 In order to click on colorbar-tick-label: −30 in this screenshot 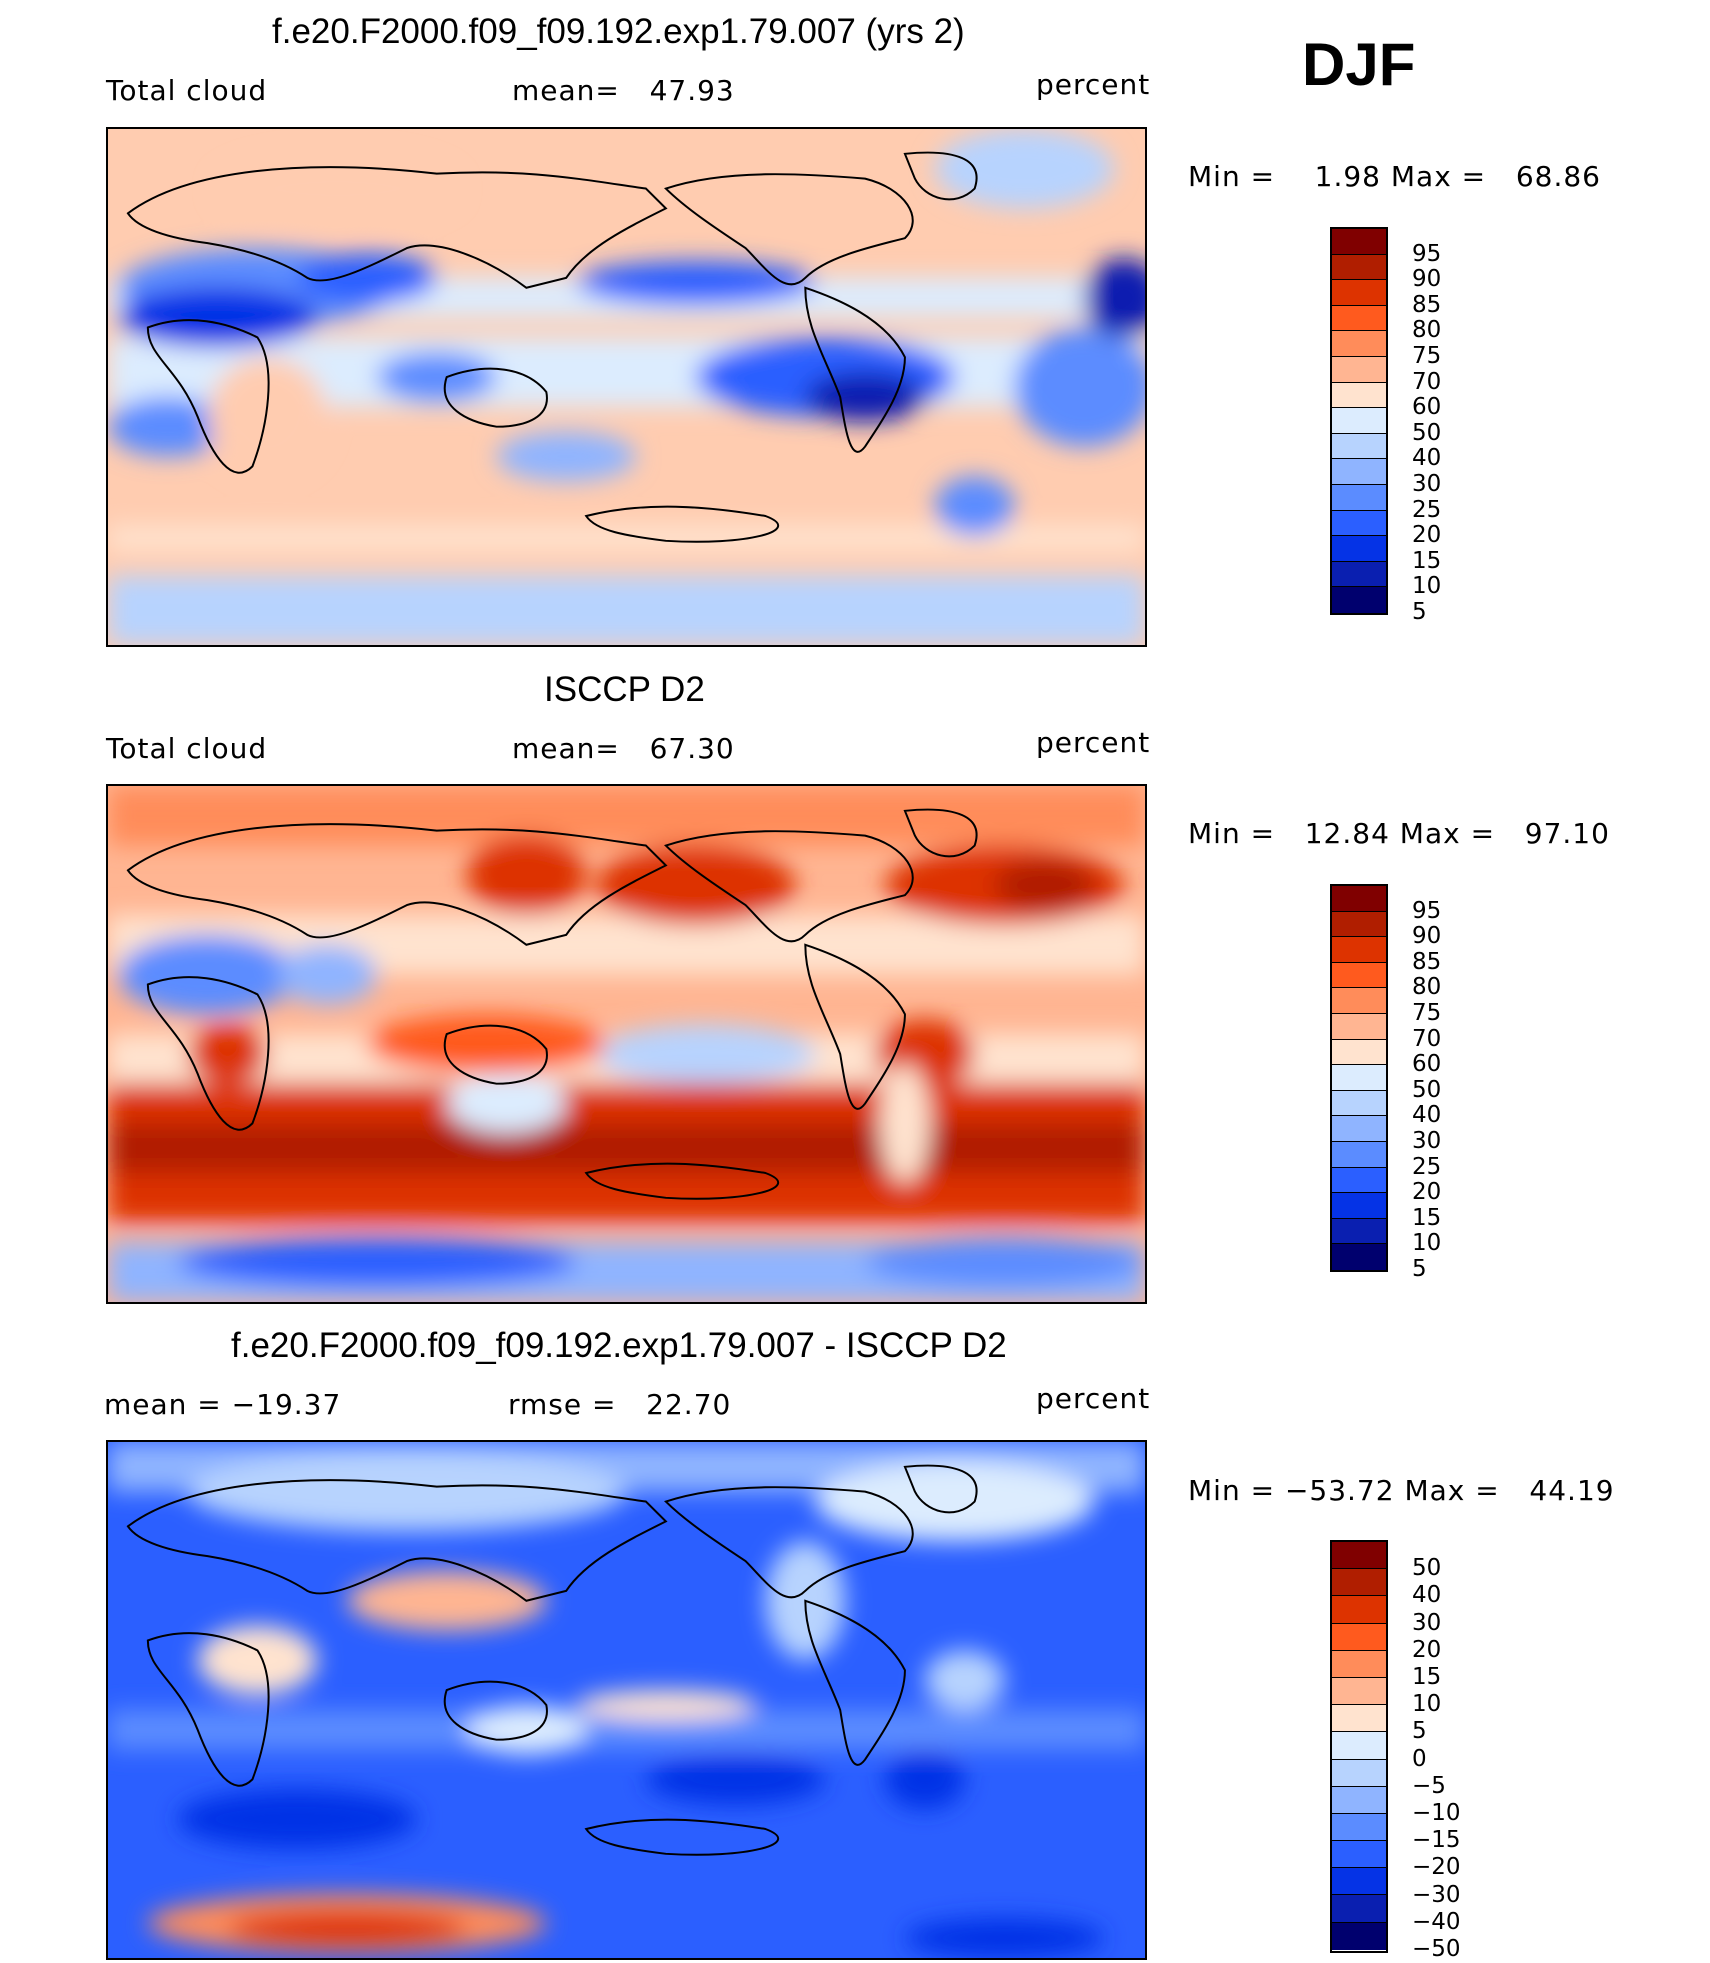, I will do `click(1436, 1894)`.